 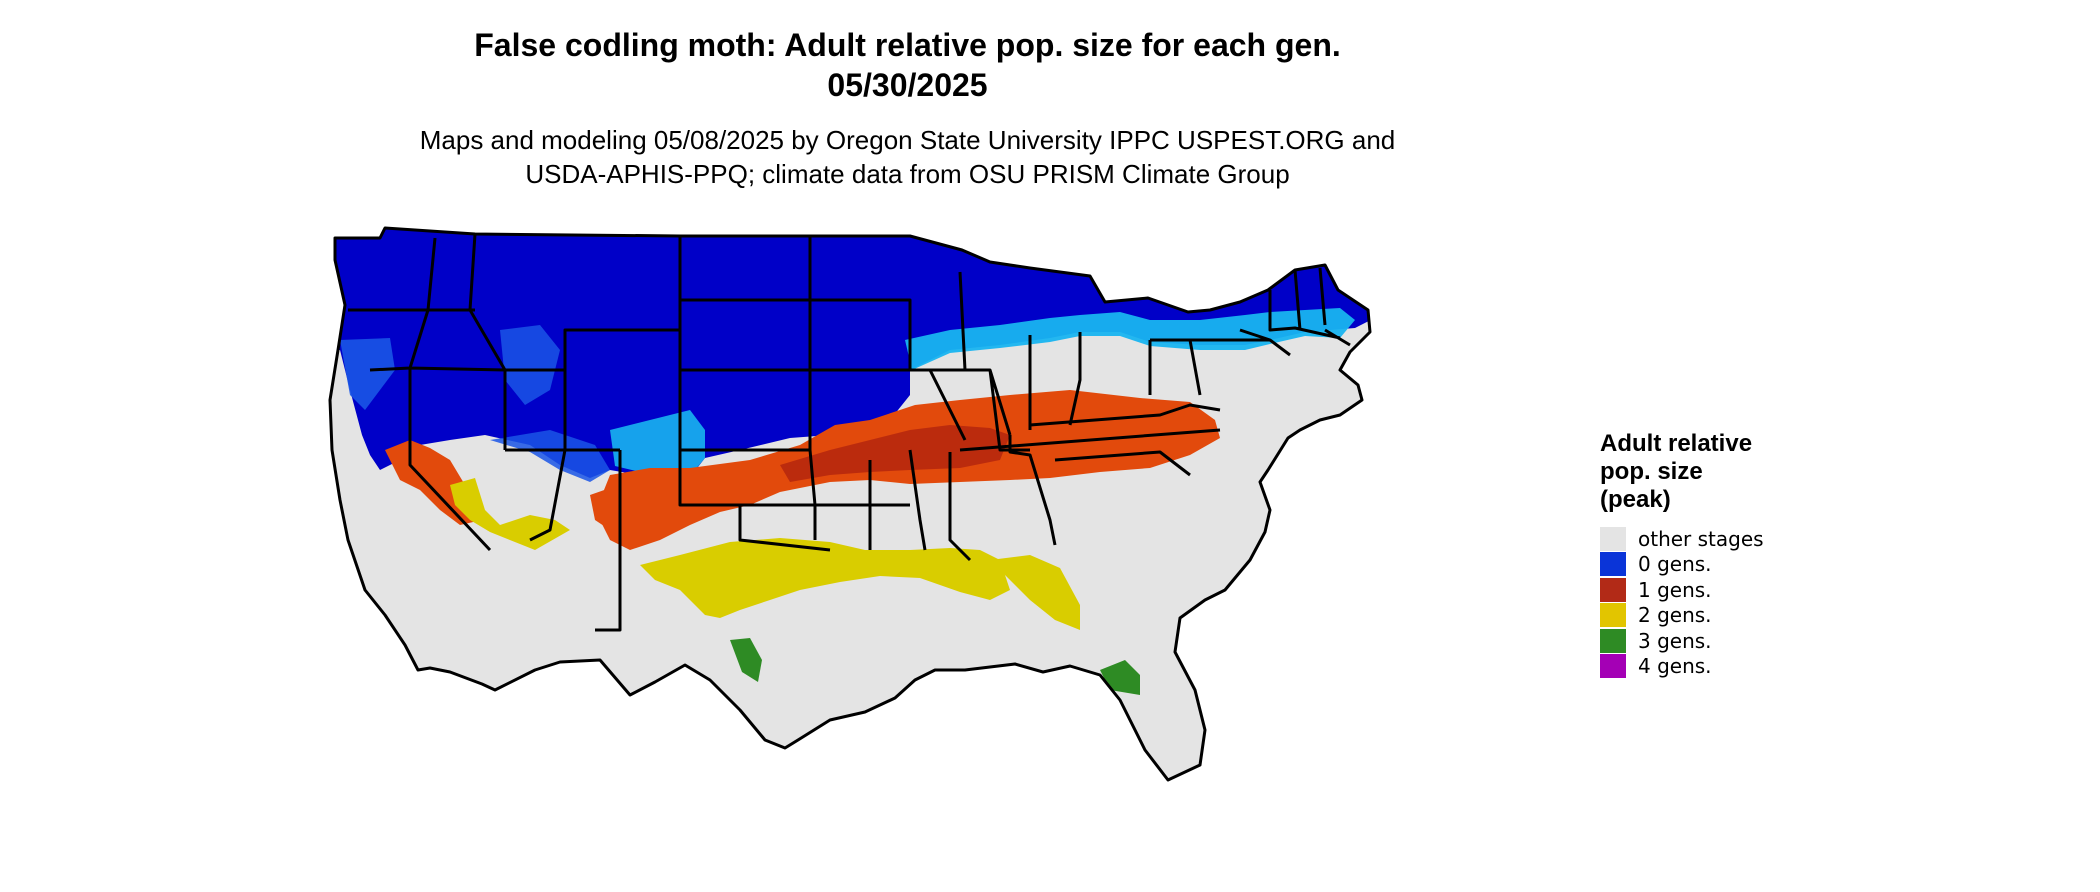 What do you see at coordinates (1675, 666) in the screenshot?
I see `legend-label: 4 gens.` at bounding box center [1675, 666].